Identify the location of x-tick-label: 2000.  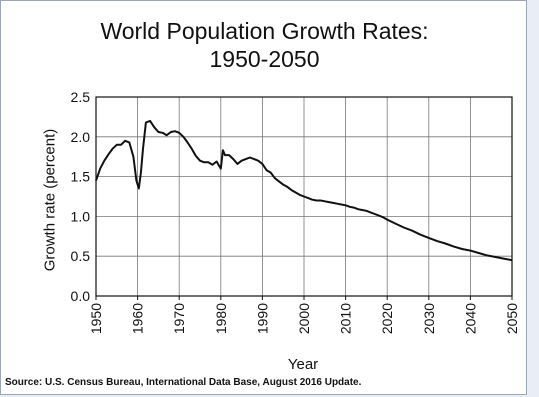
(304, 318).